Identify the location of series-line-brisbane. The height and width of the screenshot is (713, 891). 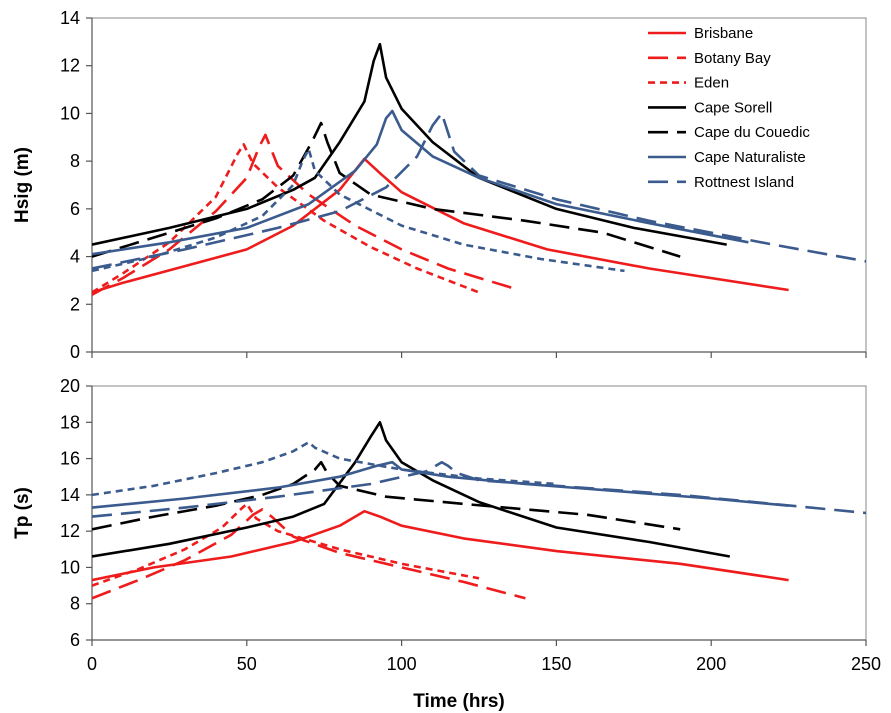
(440, 545).